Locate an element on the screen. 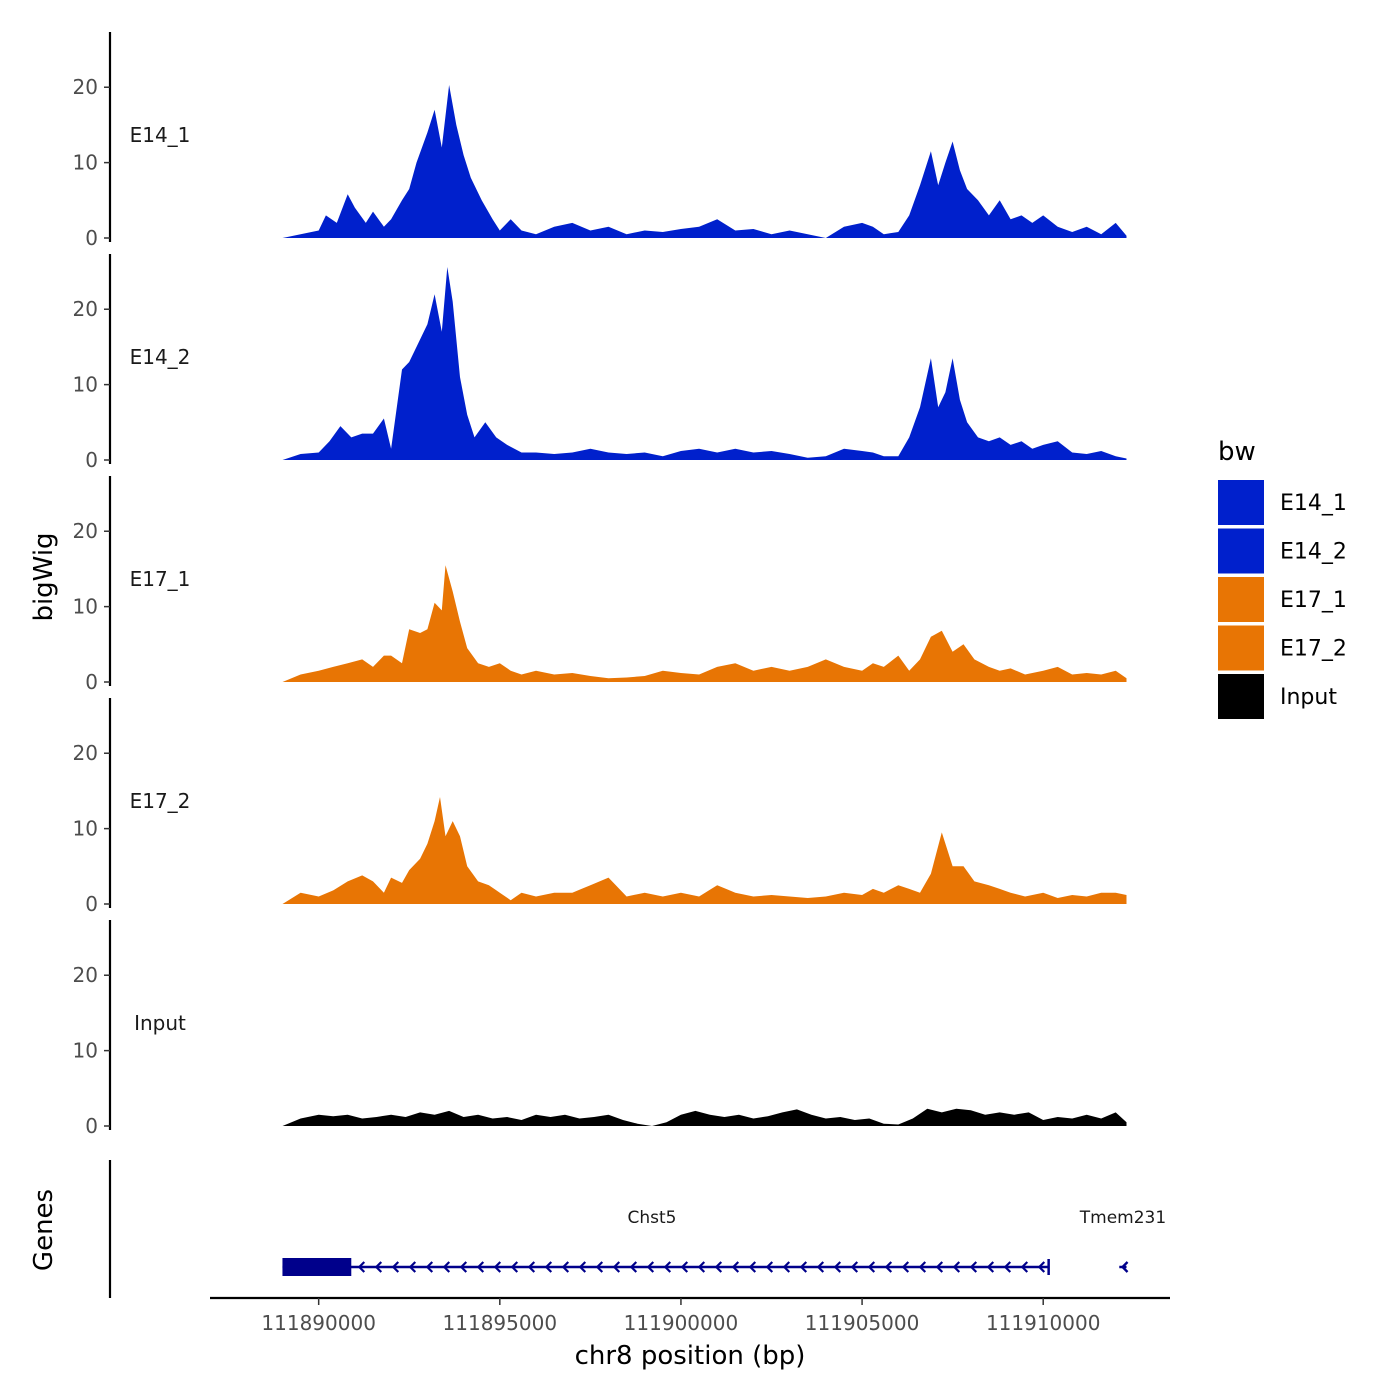 The width and height of the screenshot is (1400, 1400). gene-exon is located at coordinates (317, 1267).